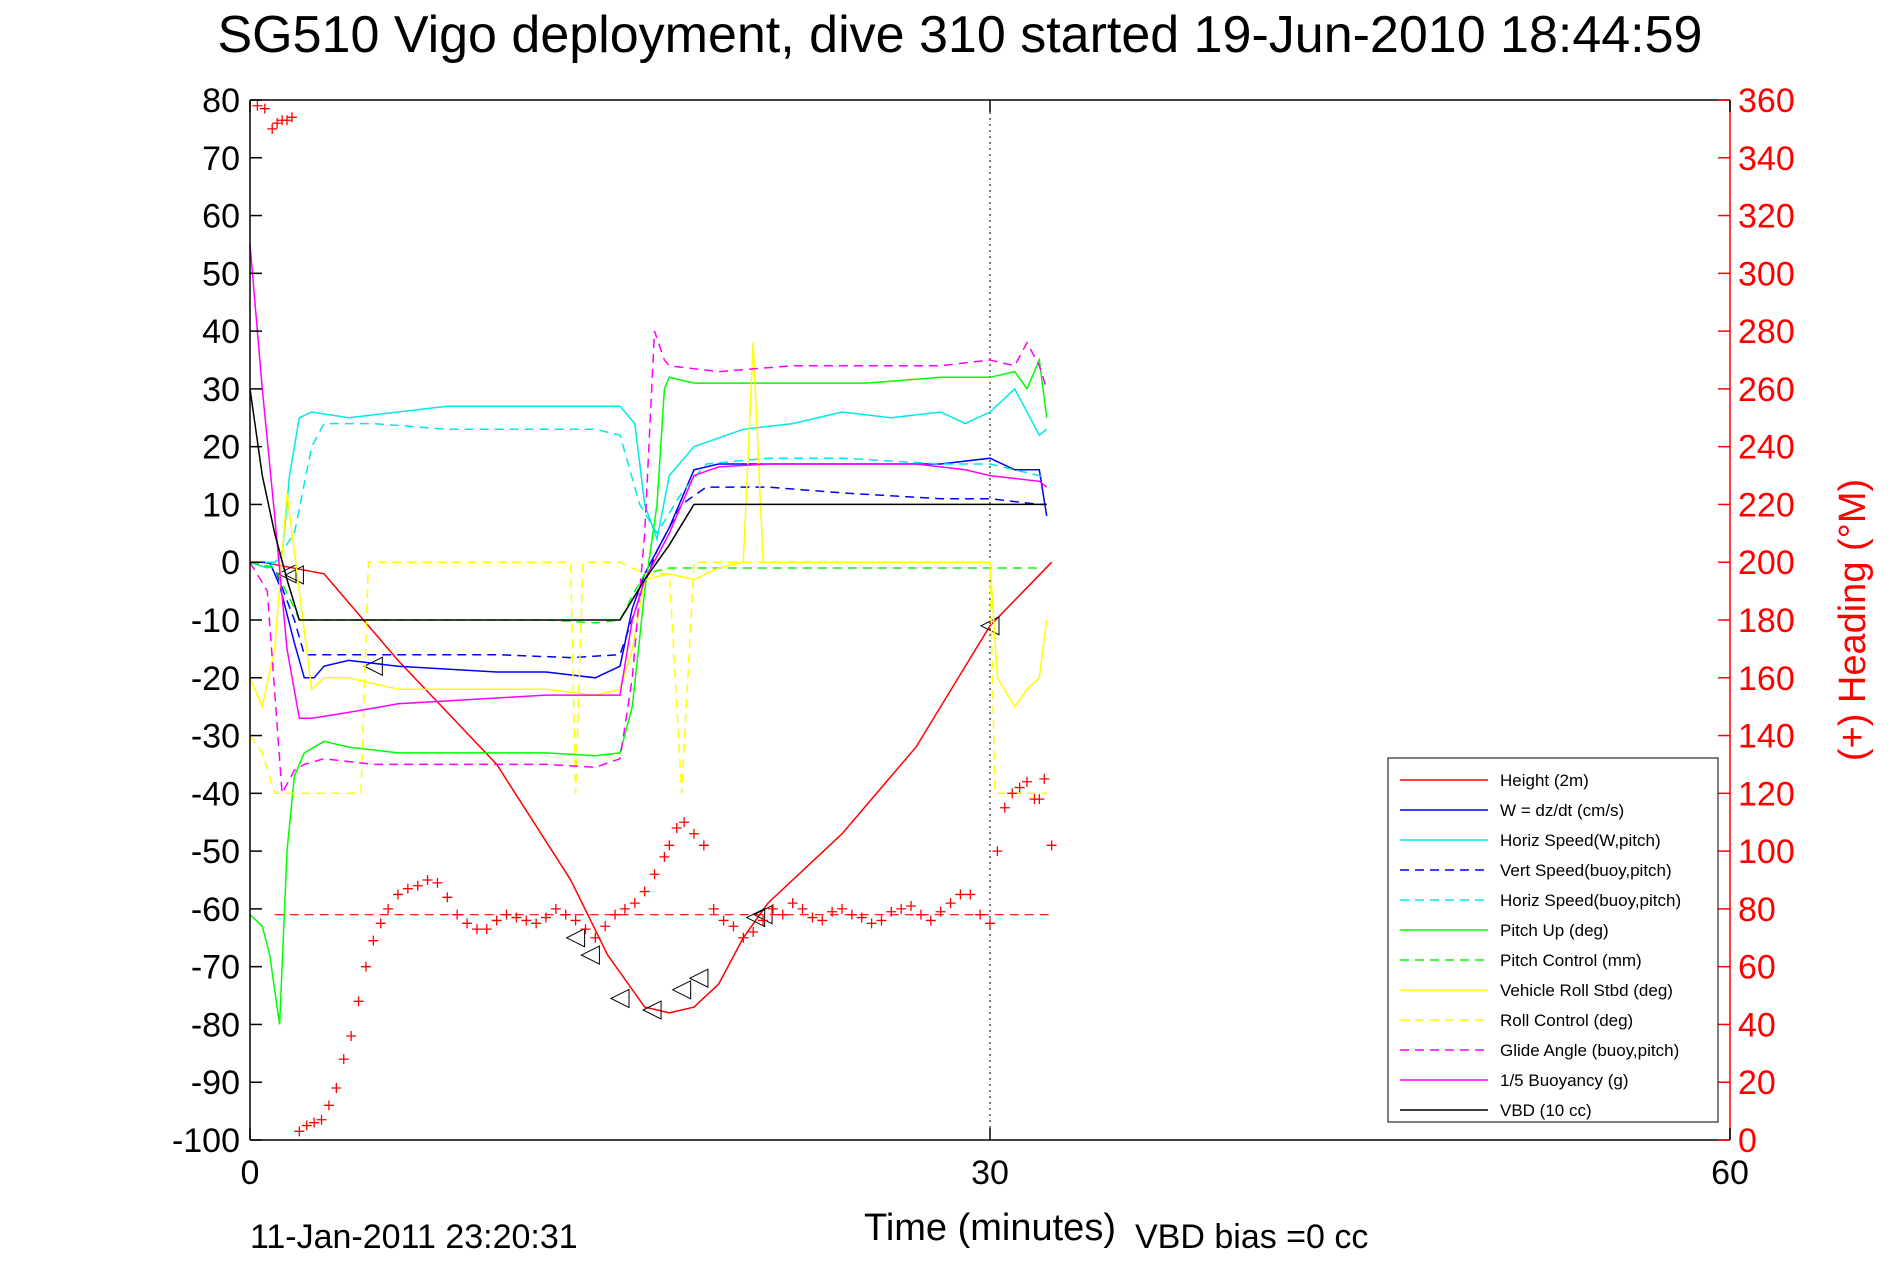 The image size is (1891, 1262). What do you see at coordinates (990, 1173) in the screenshot?
I see `bottom-tick-label: 30` at bounding box center [990, 1173].